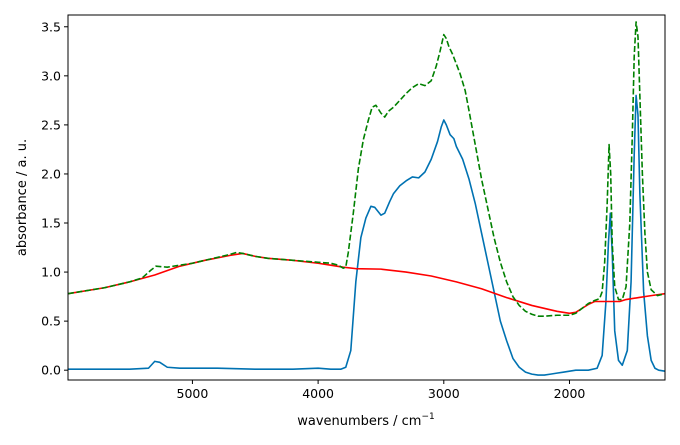 This screenshot has height=445, width=680. What do you see at coordinates (318, 393) in the screenshot?
I see `x-tick-label: 4000` at bounding box center [318, 393].